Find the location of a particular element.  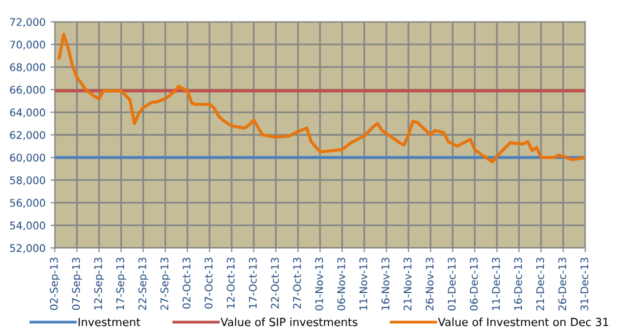

y-tick-label: 62,000 is located at coordinates (28, 135).